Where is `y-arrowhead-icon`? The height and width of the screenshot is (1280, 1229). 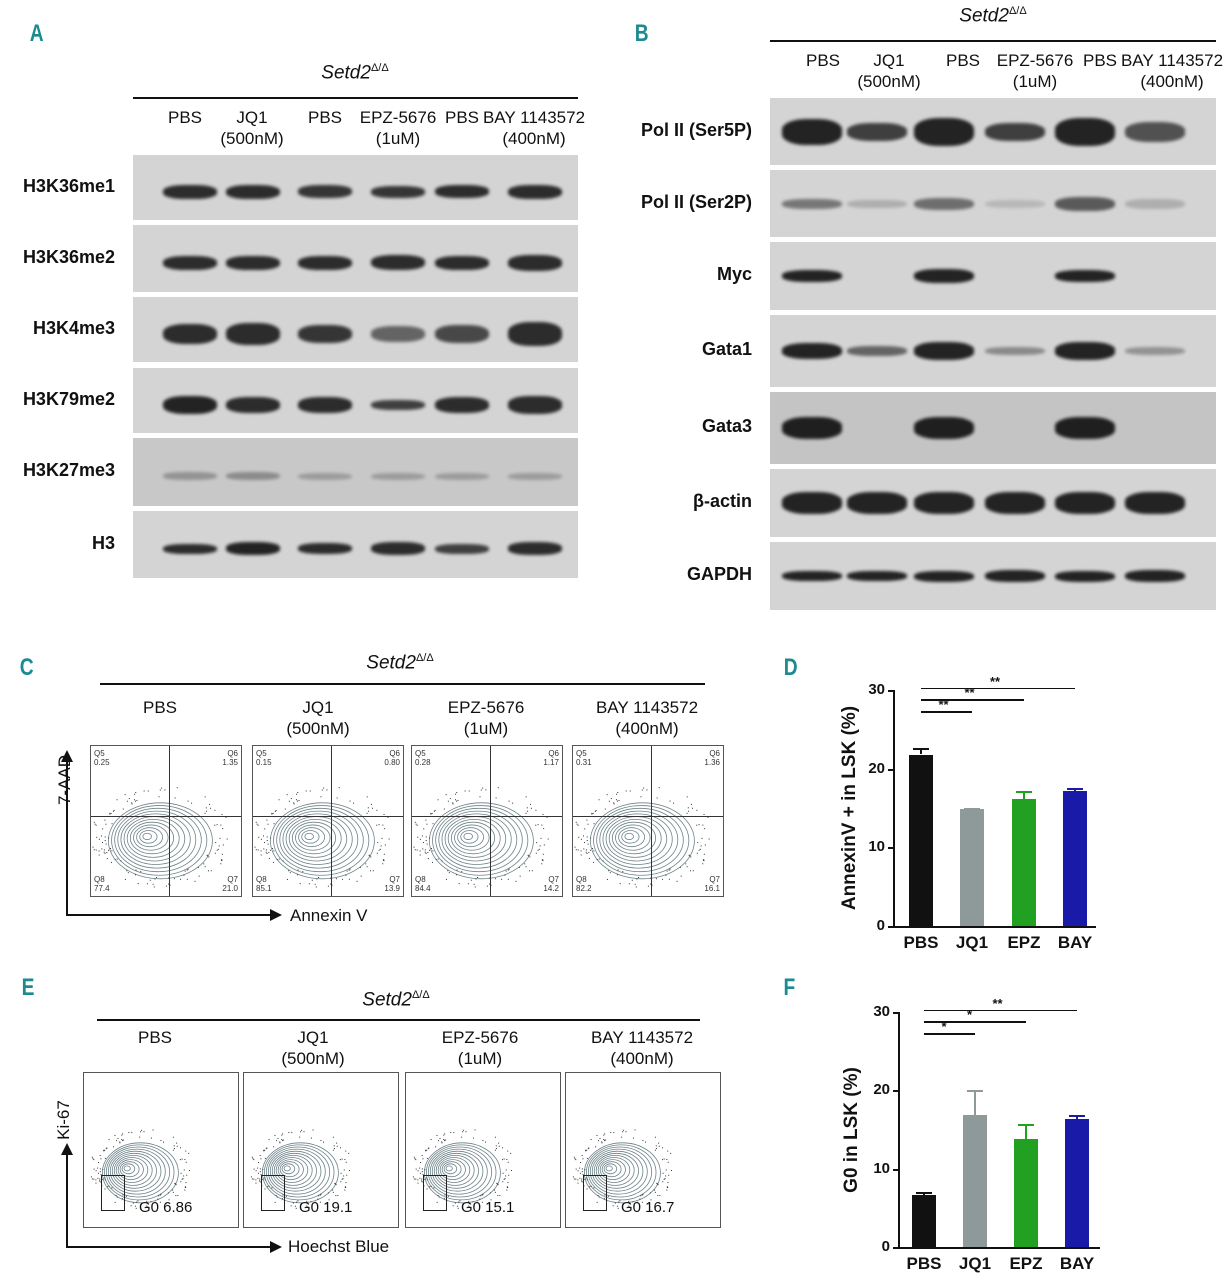
y-arrowhead-icon is located at coordinates (67, 1149).